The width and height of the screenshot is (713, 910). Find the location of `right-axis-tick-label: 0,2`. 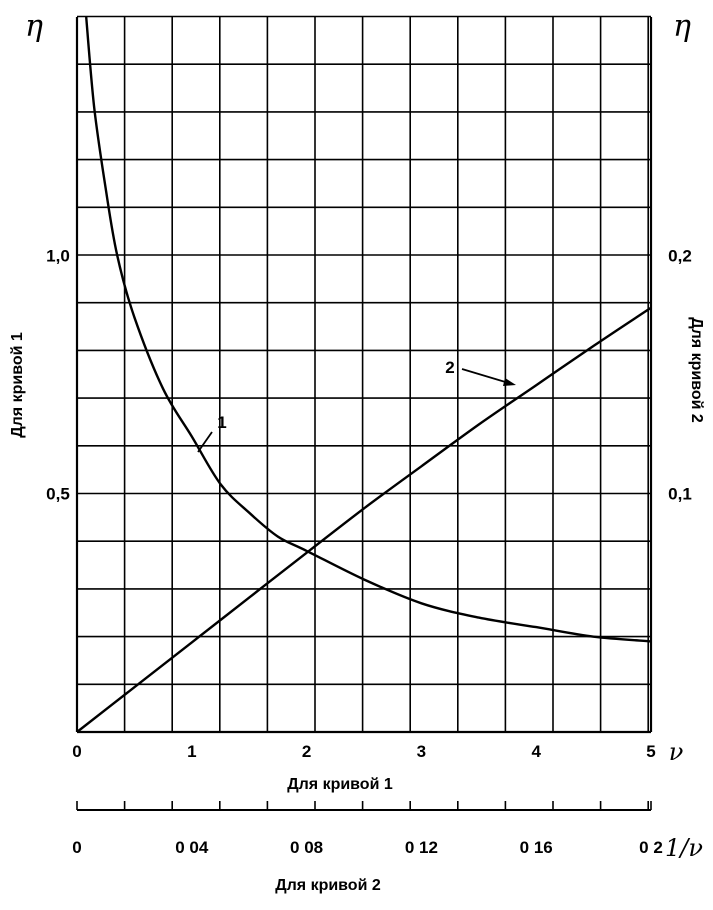

right-axis-tick-label: 0,2 is located at coordinates (680, 255).